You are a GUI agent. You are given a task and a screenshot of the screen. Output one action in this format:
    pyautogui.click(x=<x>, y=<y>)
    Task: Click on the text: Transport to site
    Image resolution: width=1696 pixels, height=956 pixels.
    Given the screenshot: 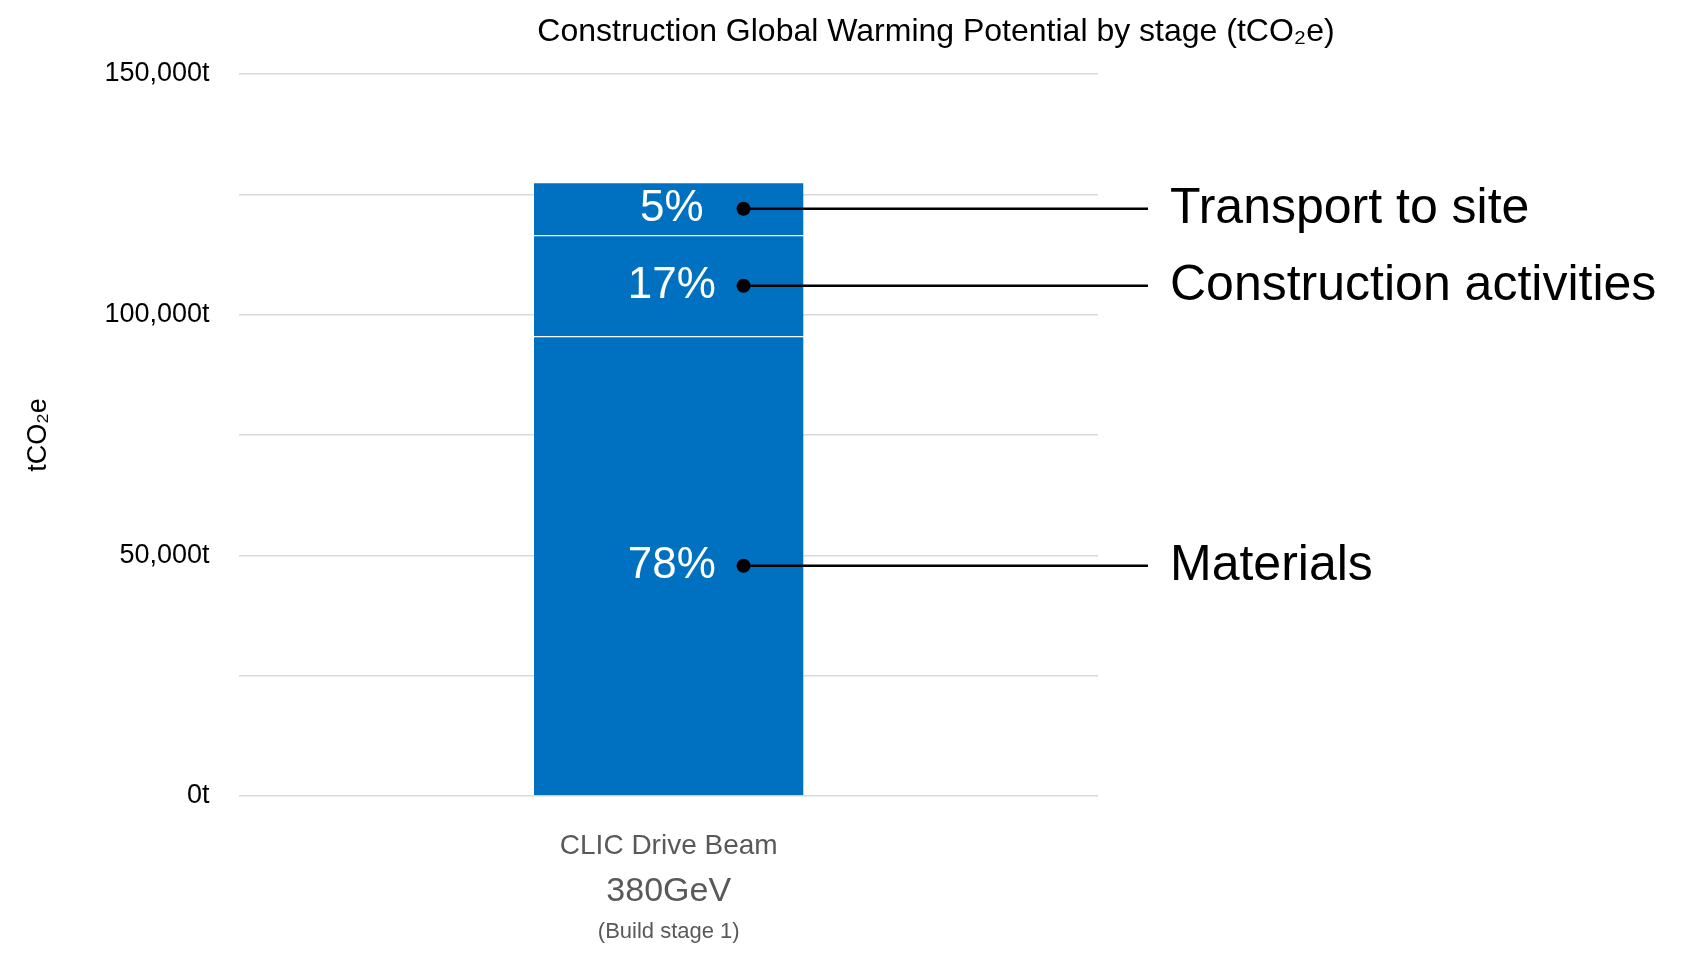 What is the action you would take?
    pyautogui.click(x=1350, y=205)
    